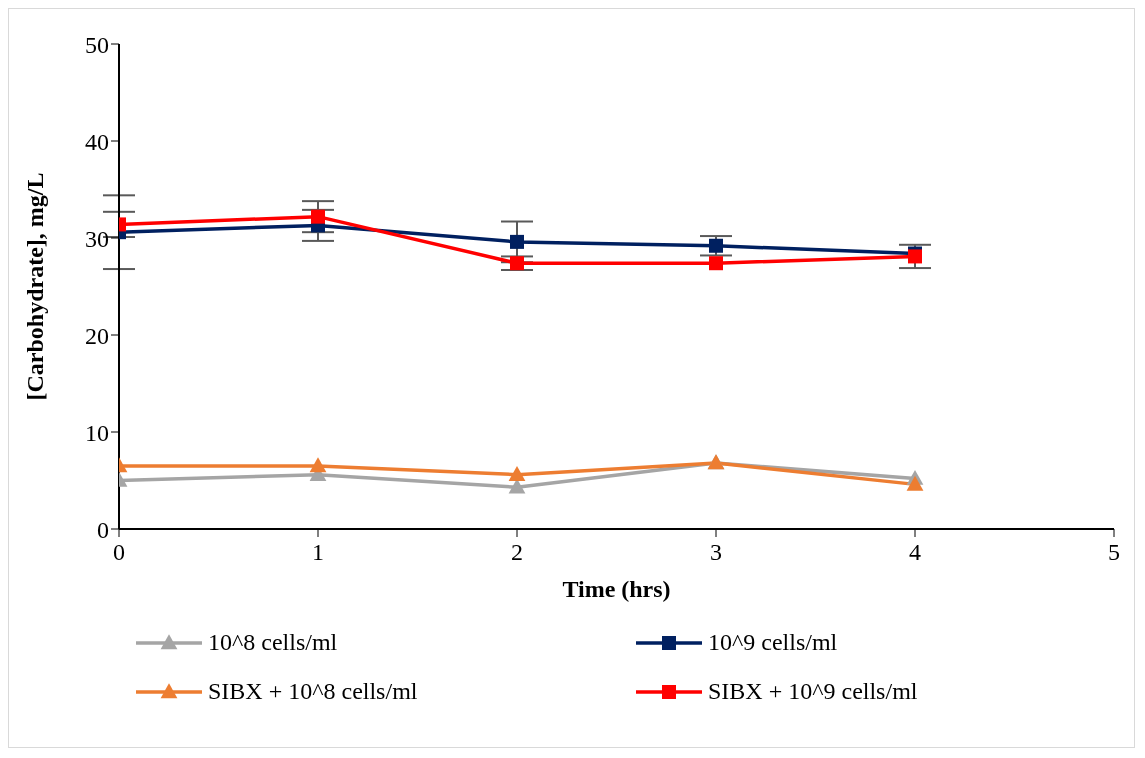  Describe the element at coordinates (97, 335) in the screenshot. I see `y-tick-label: 20` at that location.